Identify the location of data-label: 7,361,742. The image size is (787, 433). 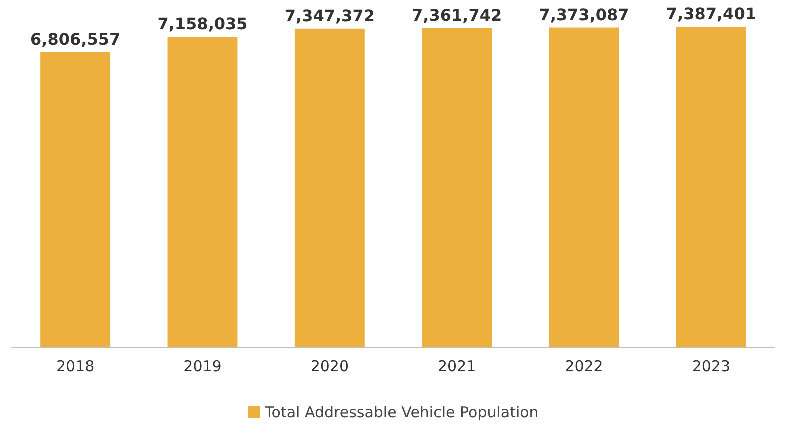
(457, 15).